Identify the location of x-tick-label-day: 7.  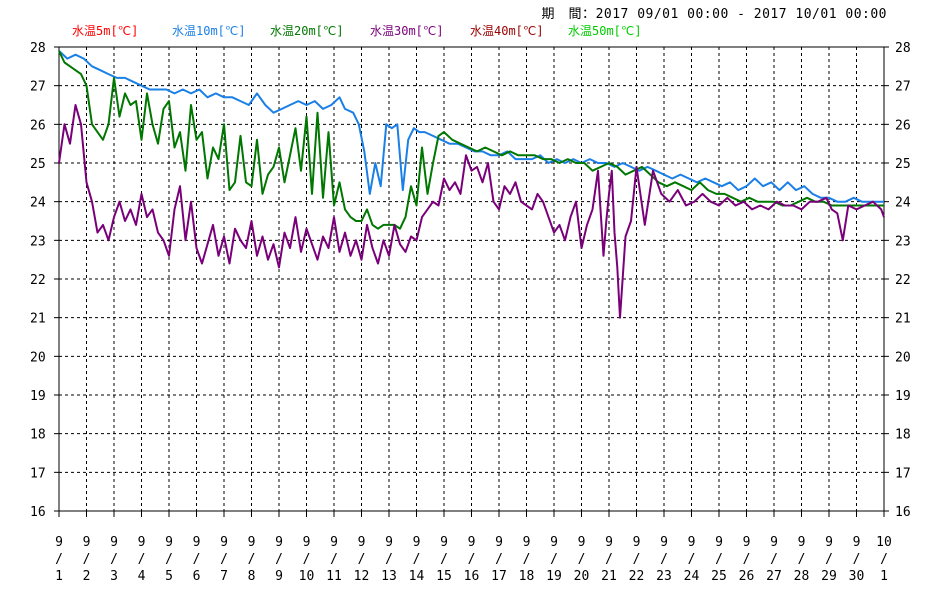
(224, 576).